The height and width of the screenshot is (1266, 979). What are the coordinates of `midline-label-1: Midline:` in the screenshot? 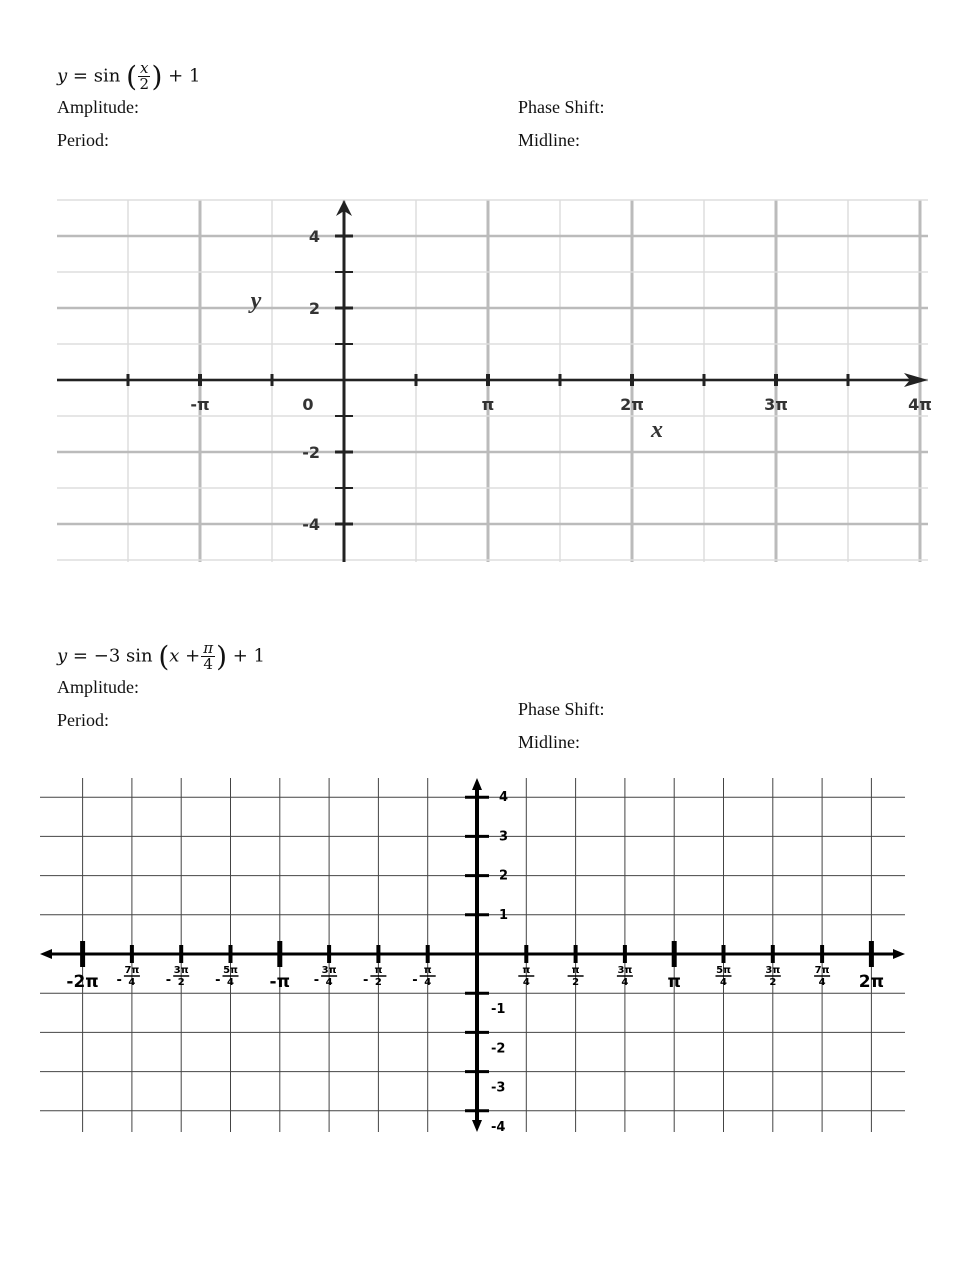 It's located at (549, 140).